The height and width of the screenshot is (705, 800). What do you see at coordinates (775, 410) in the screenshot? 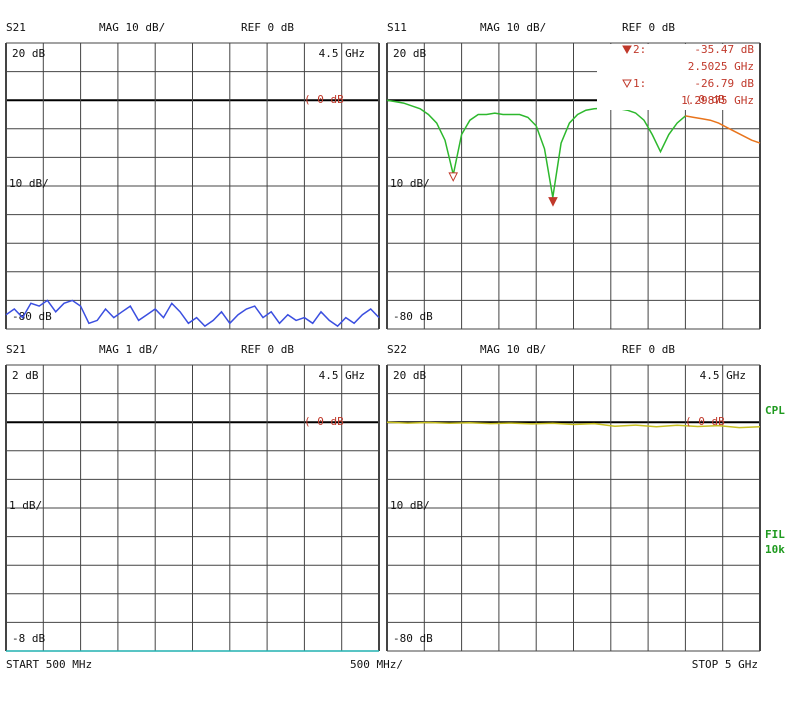
I see `coupling-label: CPL` at bounding box center [775, 410].